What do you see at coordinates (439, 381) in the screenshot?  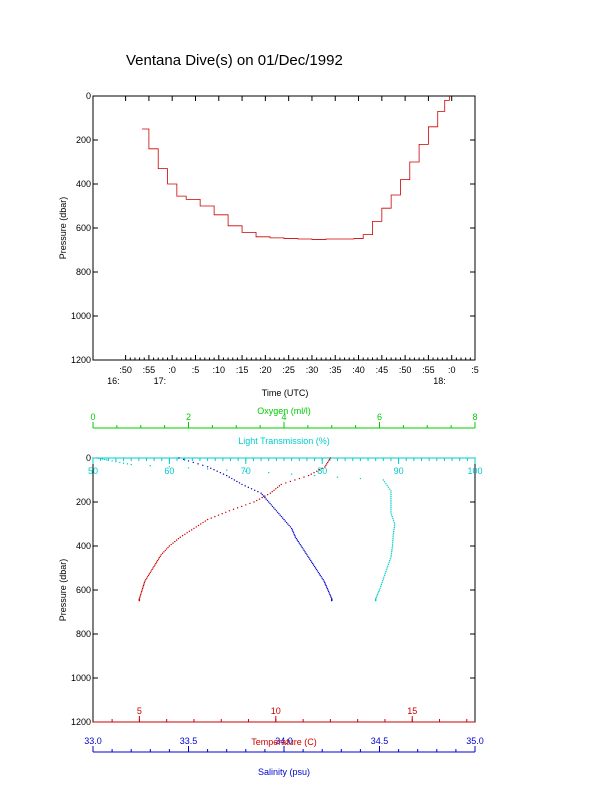 I see `x-tick-sublabel-1: 18:` at bounding box center [439, 381].